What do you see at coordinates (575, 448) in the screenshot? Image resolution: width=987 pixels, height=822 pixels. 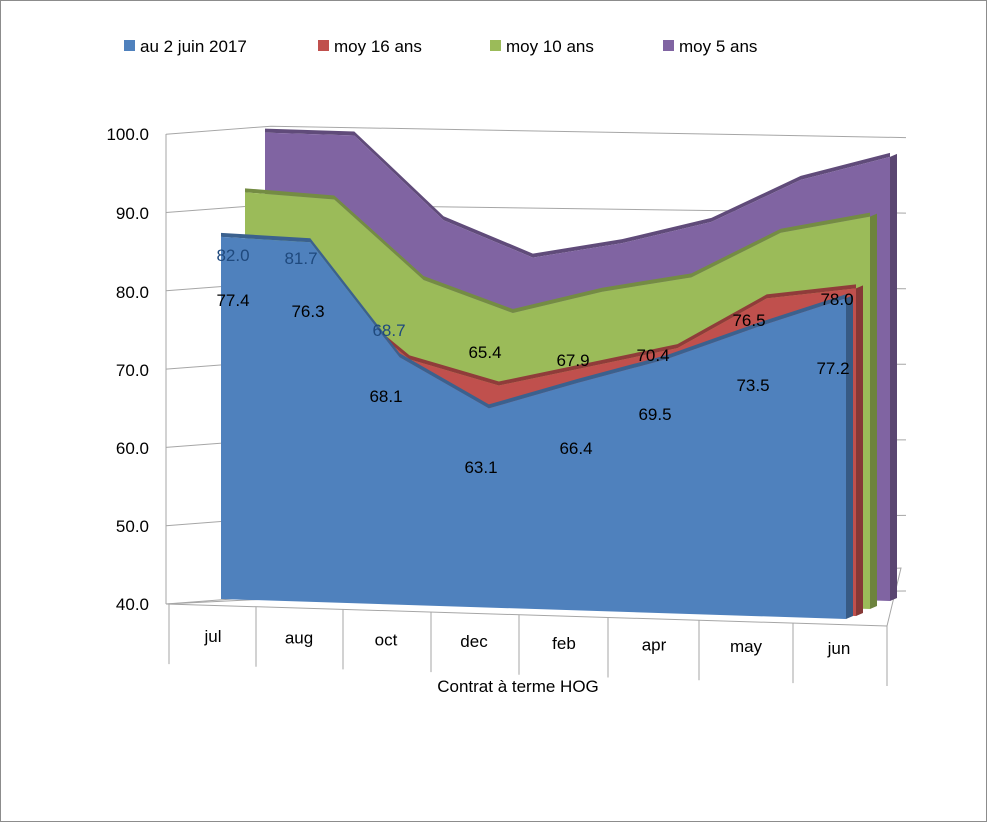 I see `data-label: 66.4` at bounding box center [575, 448].